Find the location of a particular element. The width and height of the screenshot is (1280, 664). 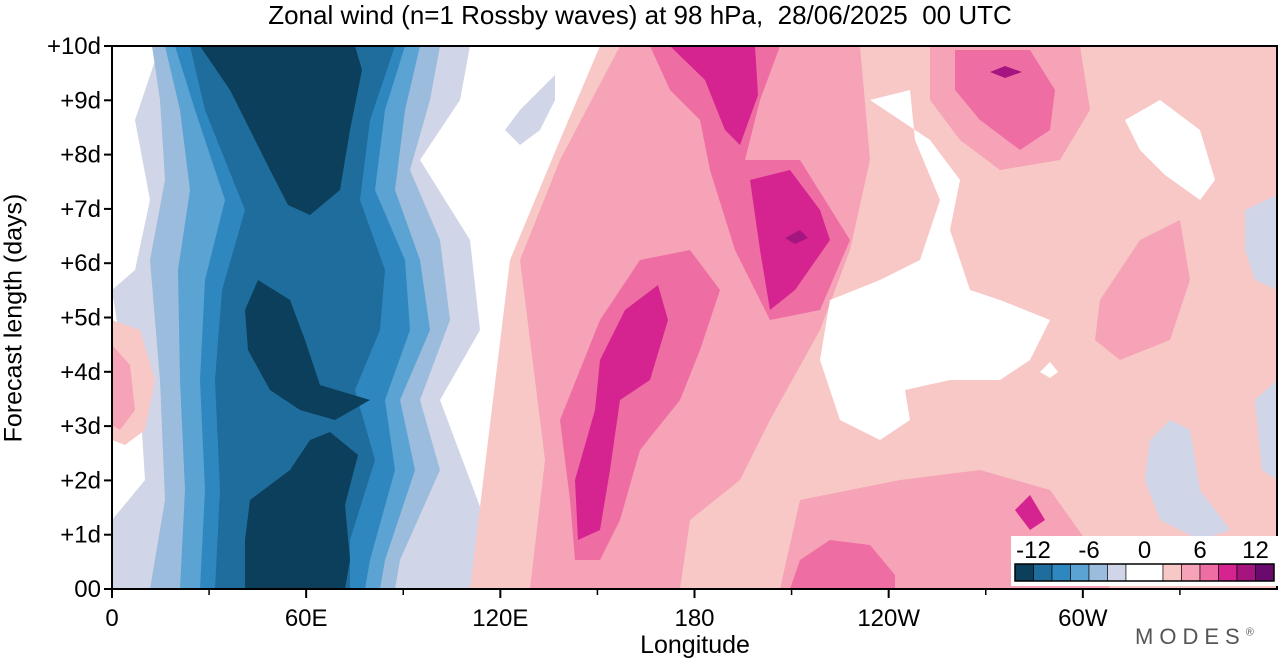

x-tick-label: 120E is located at coordinates (500, 618).